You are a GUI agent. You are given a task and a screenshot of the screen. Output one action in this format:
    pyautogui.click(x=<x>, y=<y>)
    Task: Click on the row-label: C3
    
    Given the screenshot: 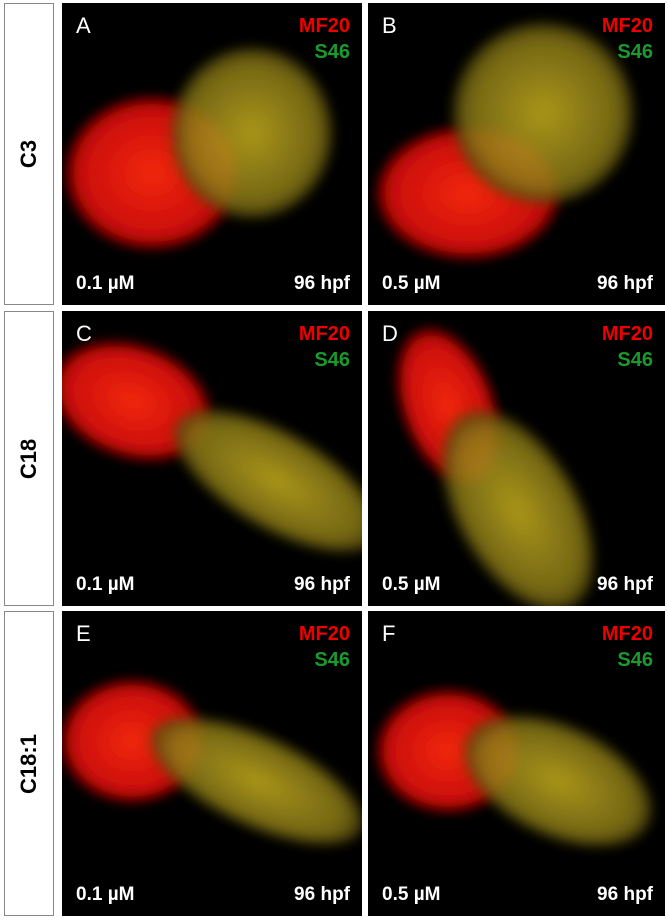 What is the action you would take?
    pyautogui.click(x=28, y=154)
    